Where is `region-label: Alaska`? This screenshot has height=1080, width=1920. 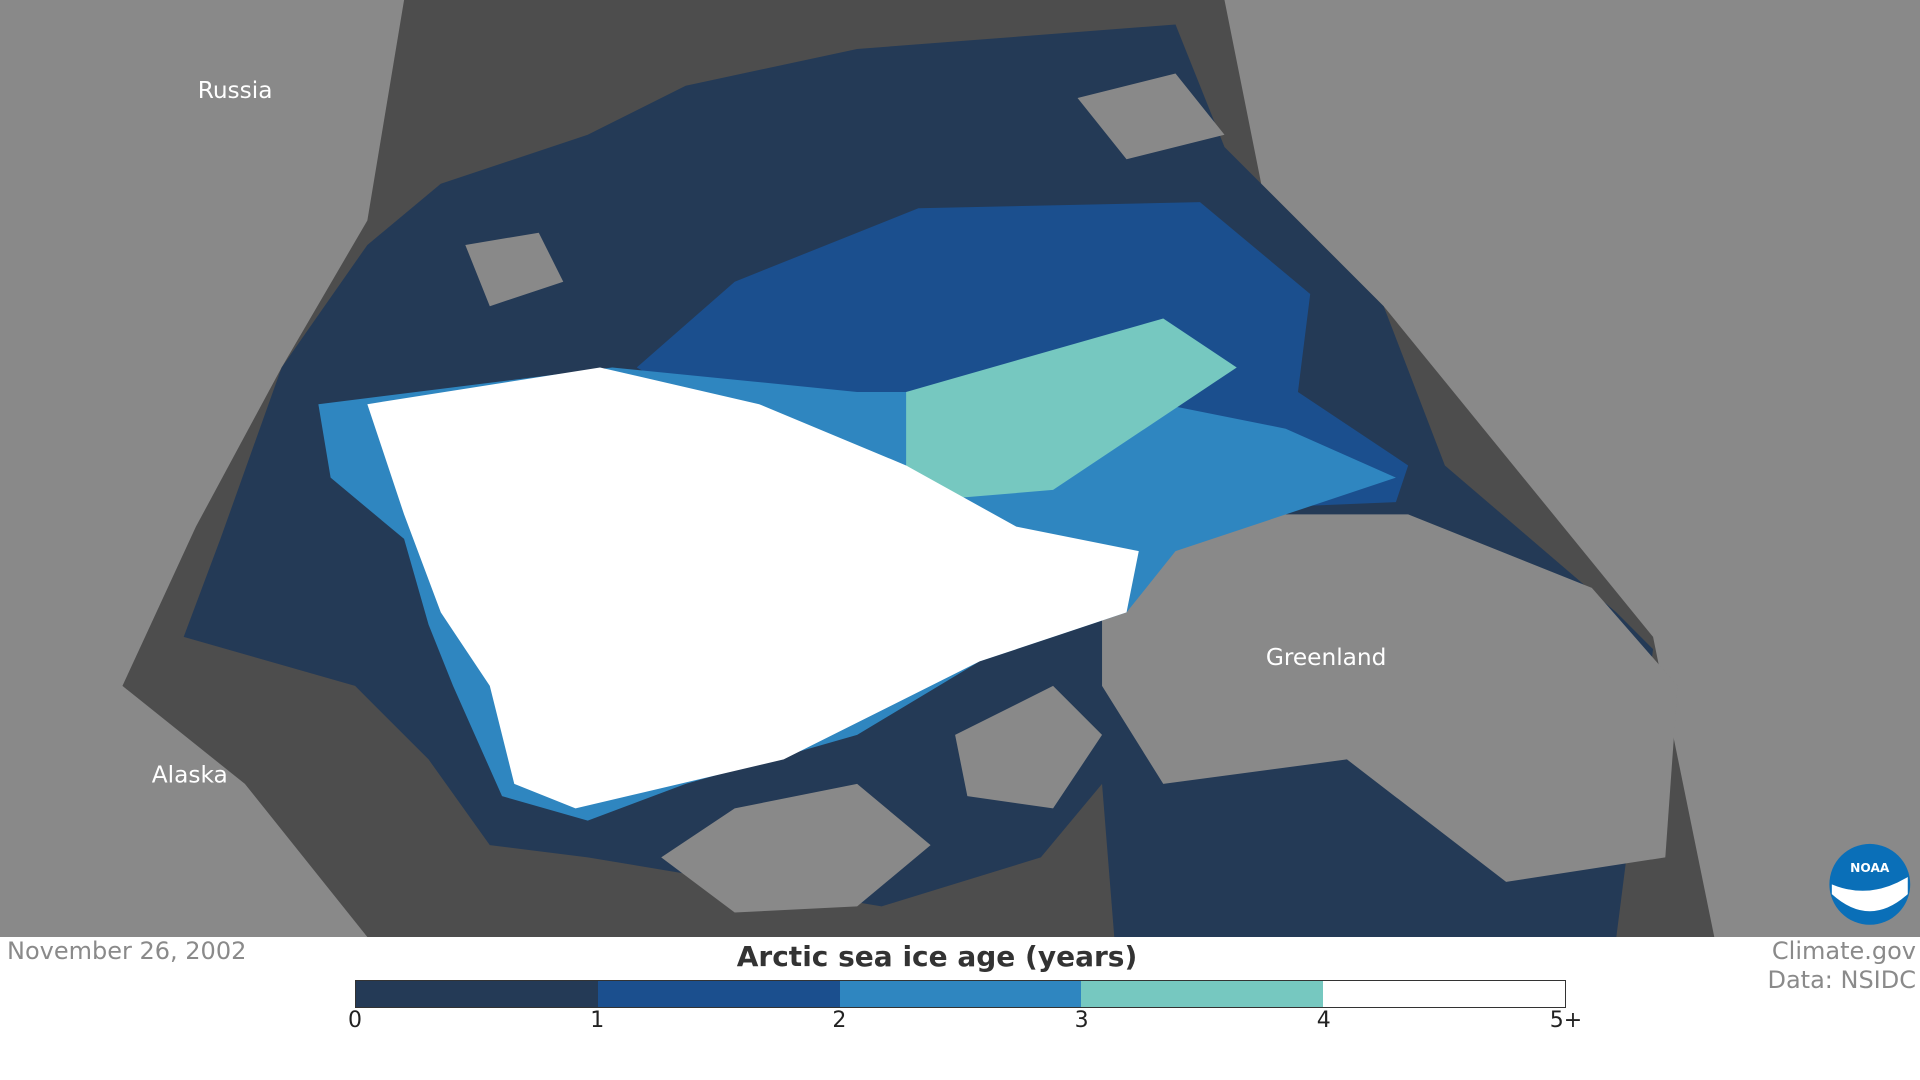
region-label: Alaska is located at coordinates (190, 775).